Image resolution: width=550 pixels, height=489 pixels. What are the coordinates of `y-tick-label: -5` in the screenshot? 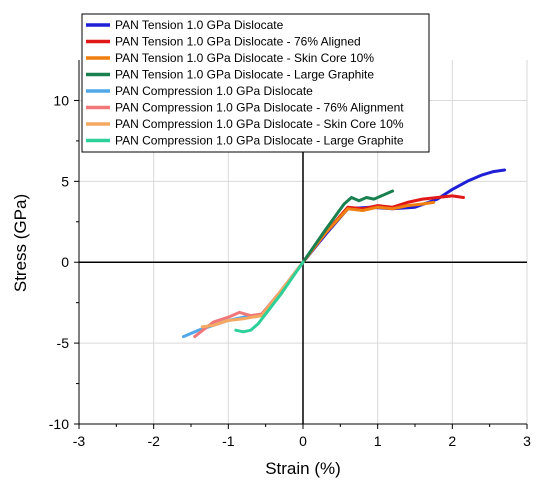 It's located at (63, 343).